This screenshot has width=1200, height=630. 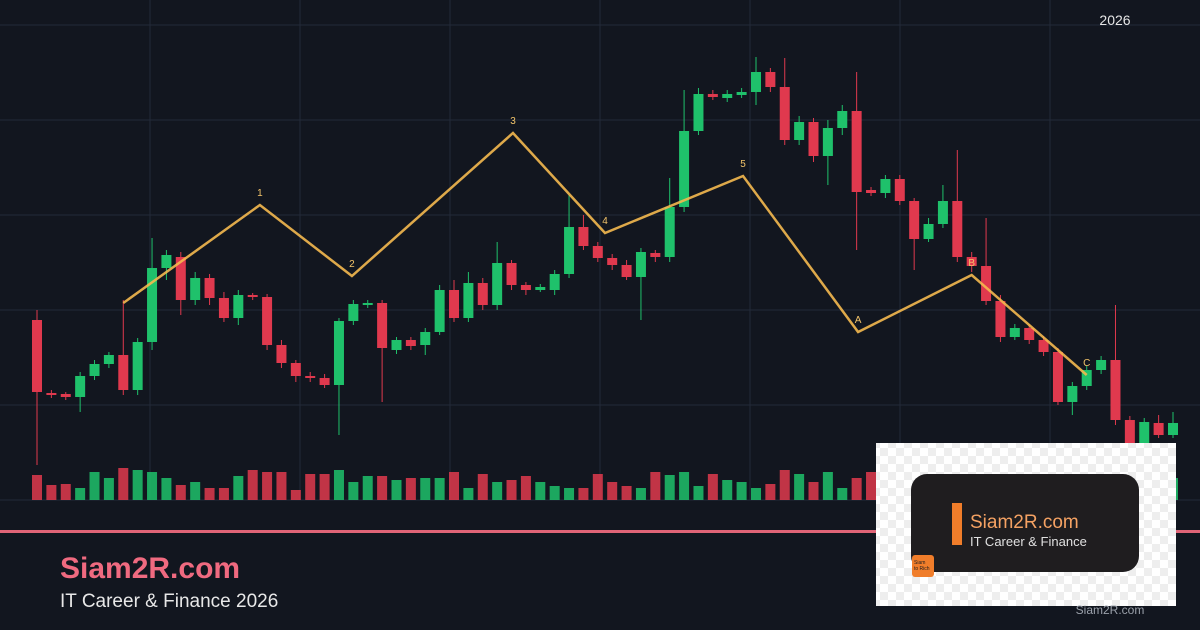 What do you see at coordinates (150, 568) in the screenshot?
I see `brand-title: Siam2R.com` at bounding box center [150, 568].